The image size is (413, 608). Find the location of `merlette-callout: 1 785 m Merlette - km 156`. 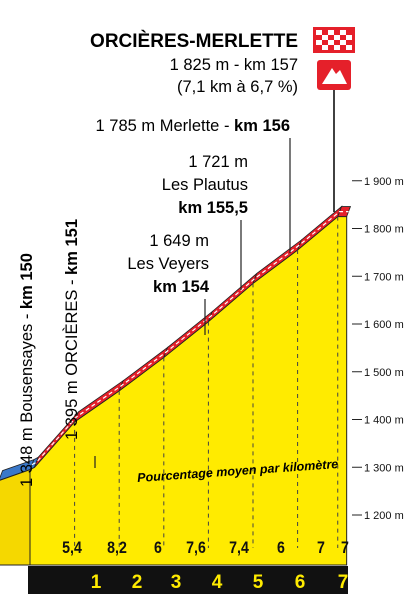

merlette-callout: 1 785 m Merlette - km 156 is located at coordinates (193, 185).